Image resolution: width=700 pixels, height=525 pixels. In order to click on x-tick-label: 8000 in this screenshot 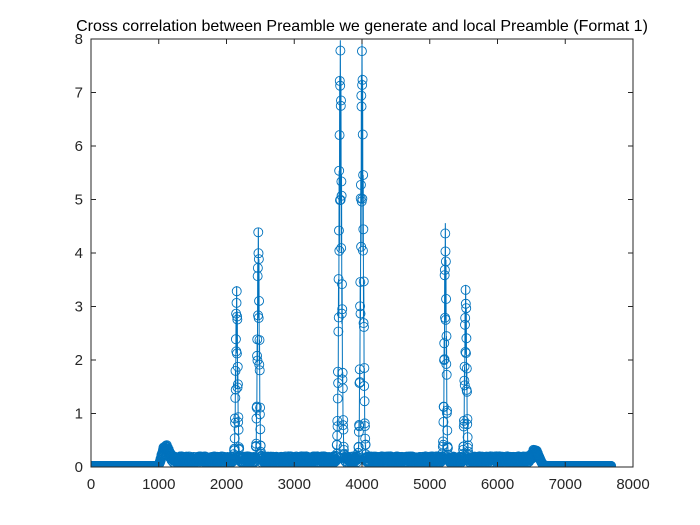, I will do `click(632, 484)`.